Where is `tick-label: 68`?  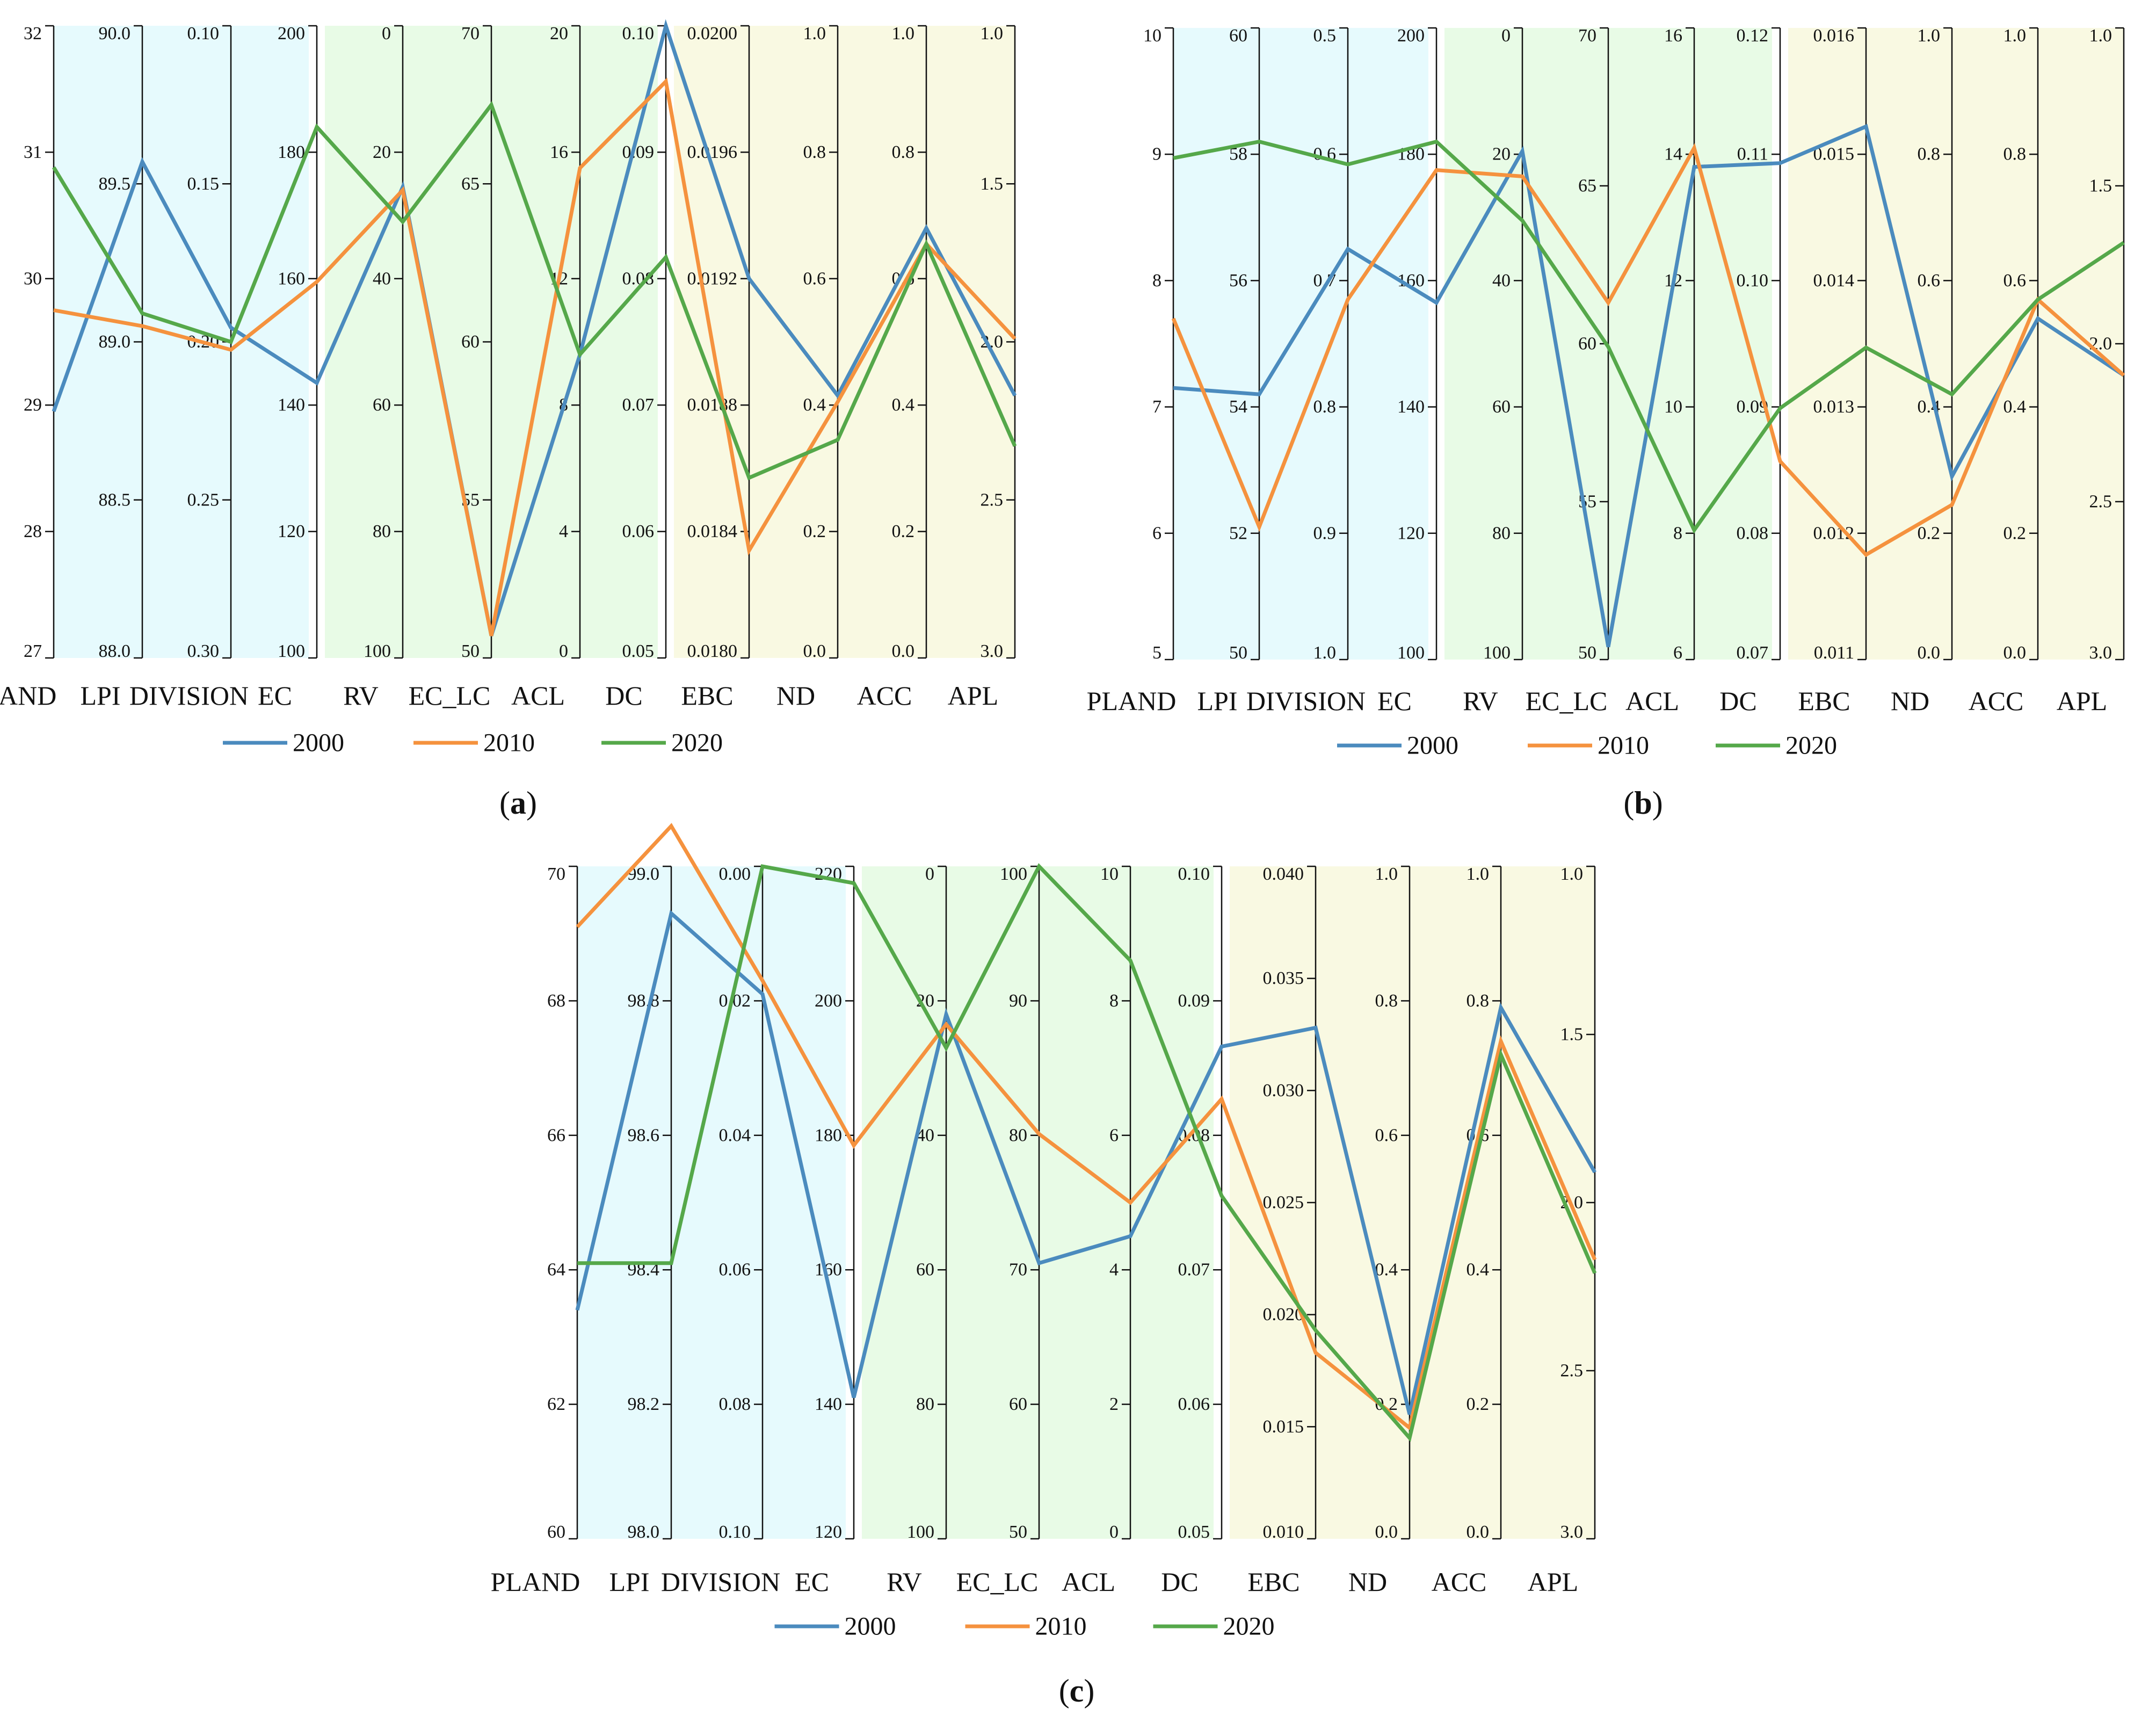 tick-label: 68 is located at coordinates (556, 1001).